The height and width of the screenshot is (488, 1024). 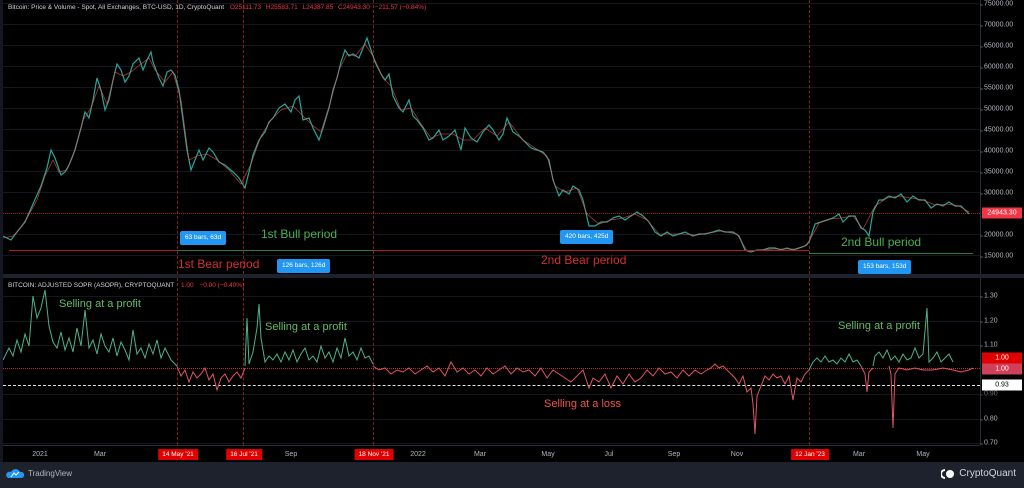 What do you see at coordinates (989, 394) in the screenshot?
I see `sopr-tick: 0.90` at bounding box center [989, 394].